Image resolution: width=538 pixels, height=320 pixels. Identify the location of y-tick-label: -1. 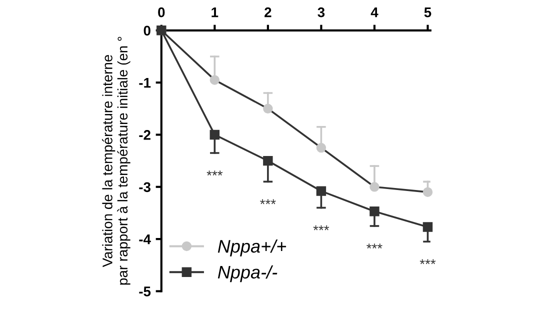
(145, 83).